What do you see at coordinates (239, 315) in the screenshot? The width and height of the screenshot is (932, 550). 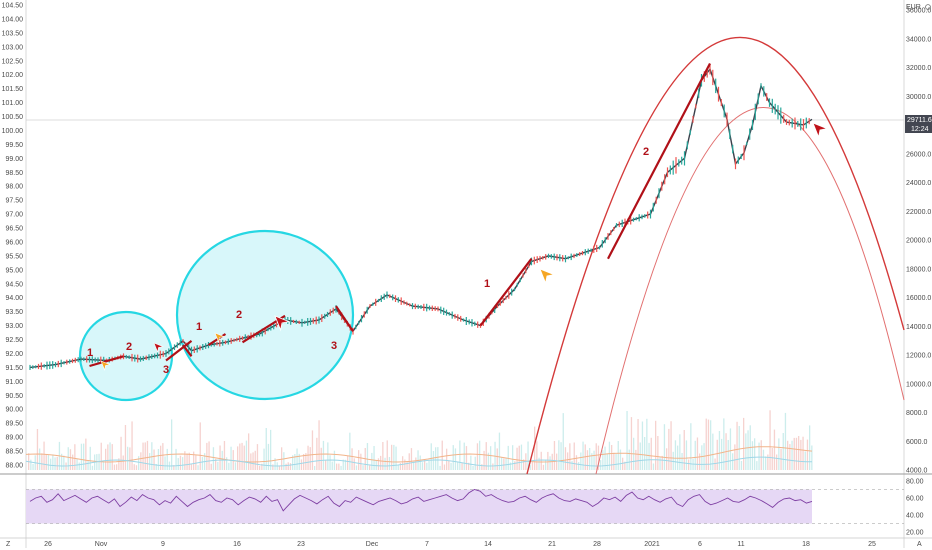 I see `wave-label-second-circle-2: 2` at bounding box center [239, 315].